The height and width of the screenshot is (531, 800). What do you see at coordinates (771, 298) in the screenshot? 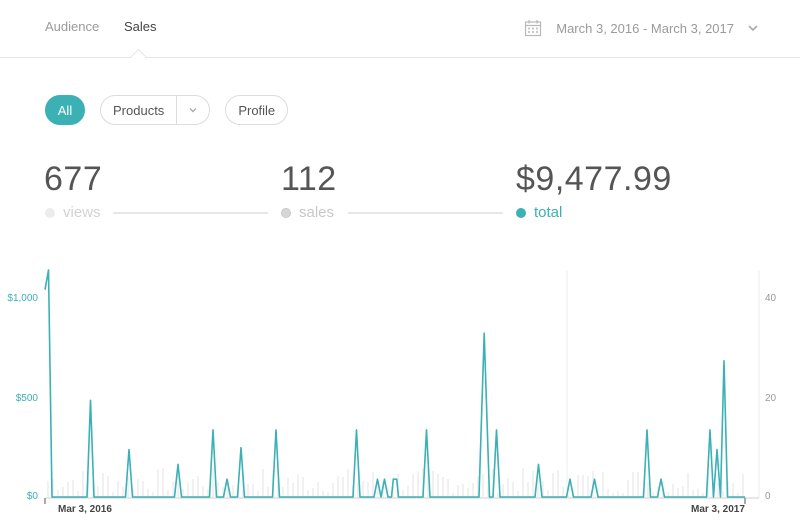
I see `y2-tick-label: 40` at bounding box center [771, 298].